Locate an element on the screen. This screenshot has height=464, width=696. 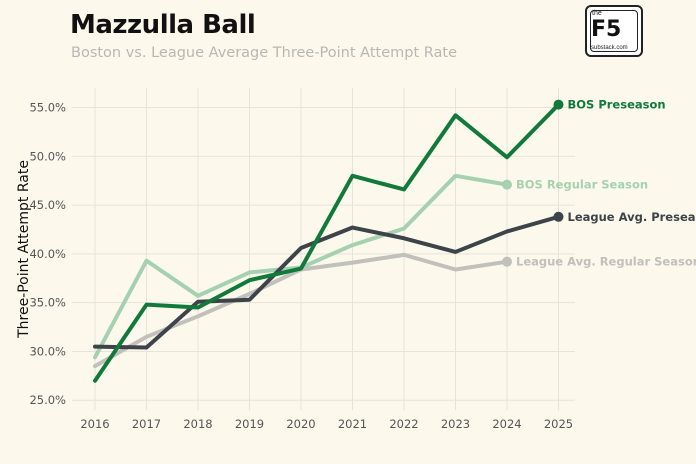
y-tick-label: 50.0% is located at coordinates (47, 156).